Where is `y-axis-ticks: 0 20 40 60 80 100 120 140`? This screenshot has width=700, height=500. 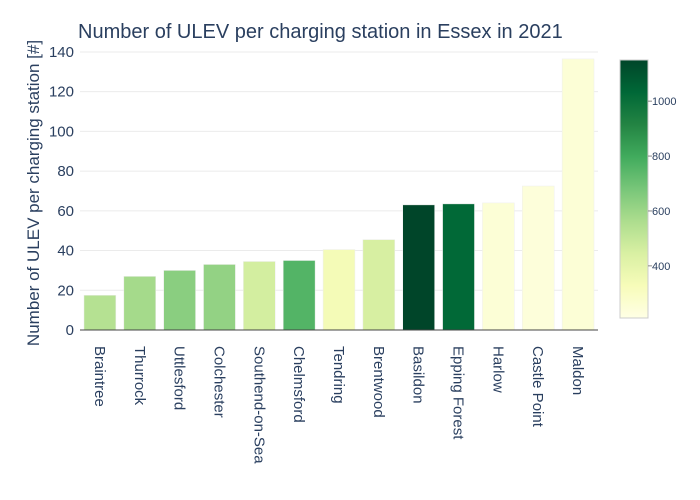
y-axis-ticks: 0 20 40 60 80 100 120 140 is located at coordinates (61, 191).